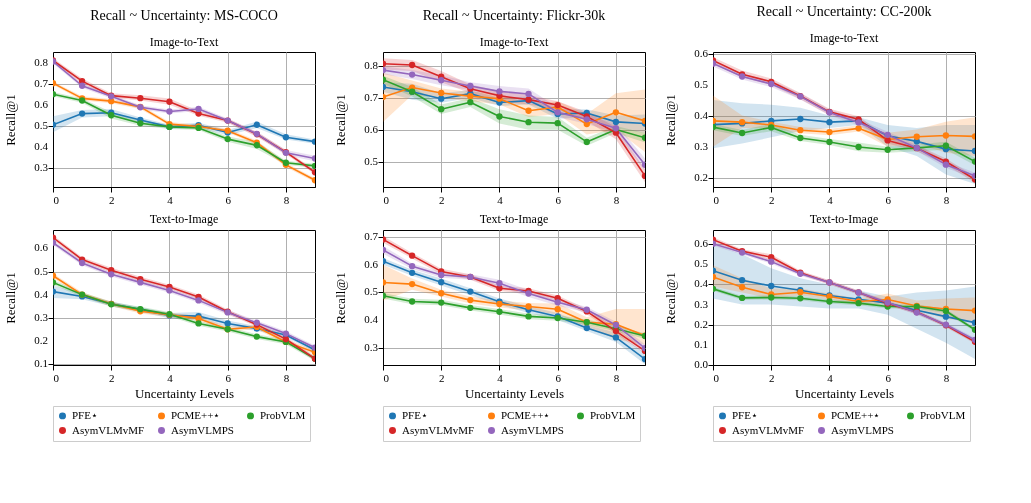 This screenshot has height=503, width=1031. I want to click on chart-title: Recall ~ Uncertainty: Flickr-30k, so click(514, 15).